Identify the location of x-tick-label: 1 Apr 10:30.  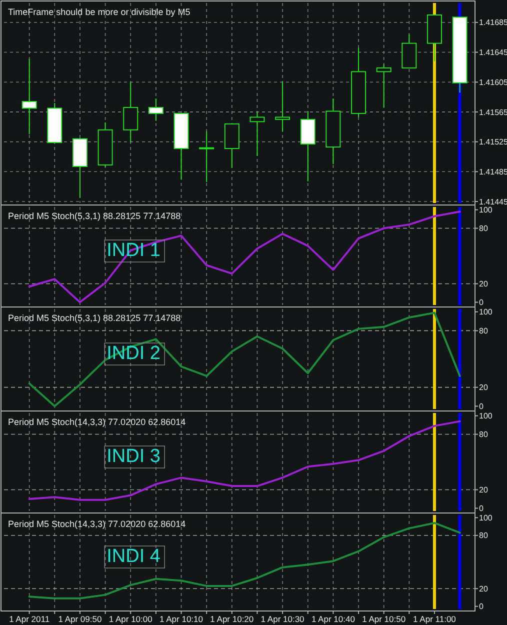
(282, 619).